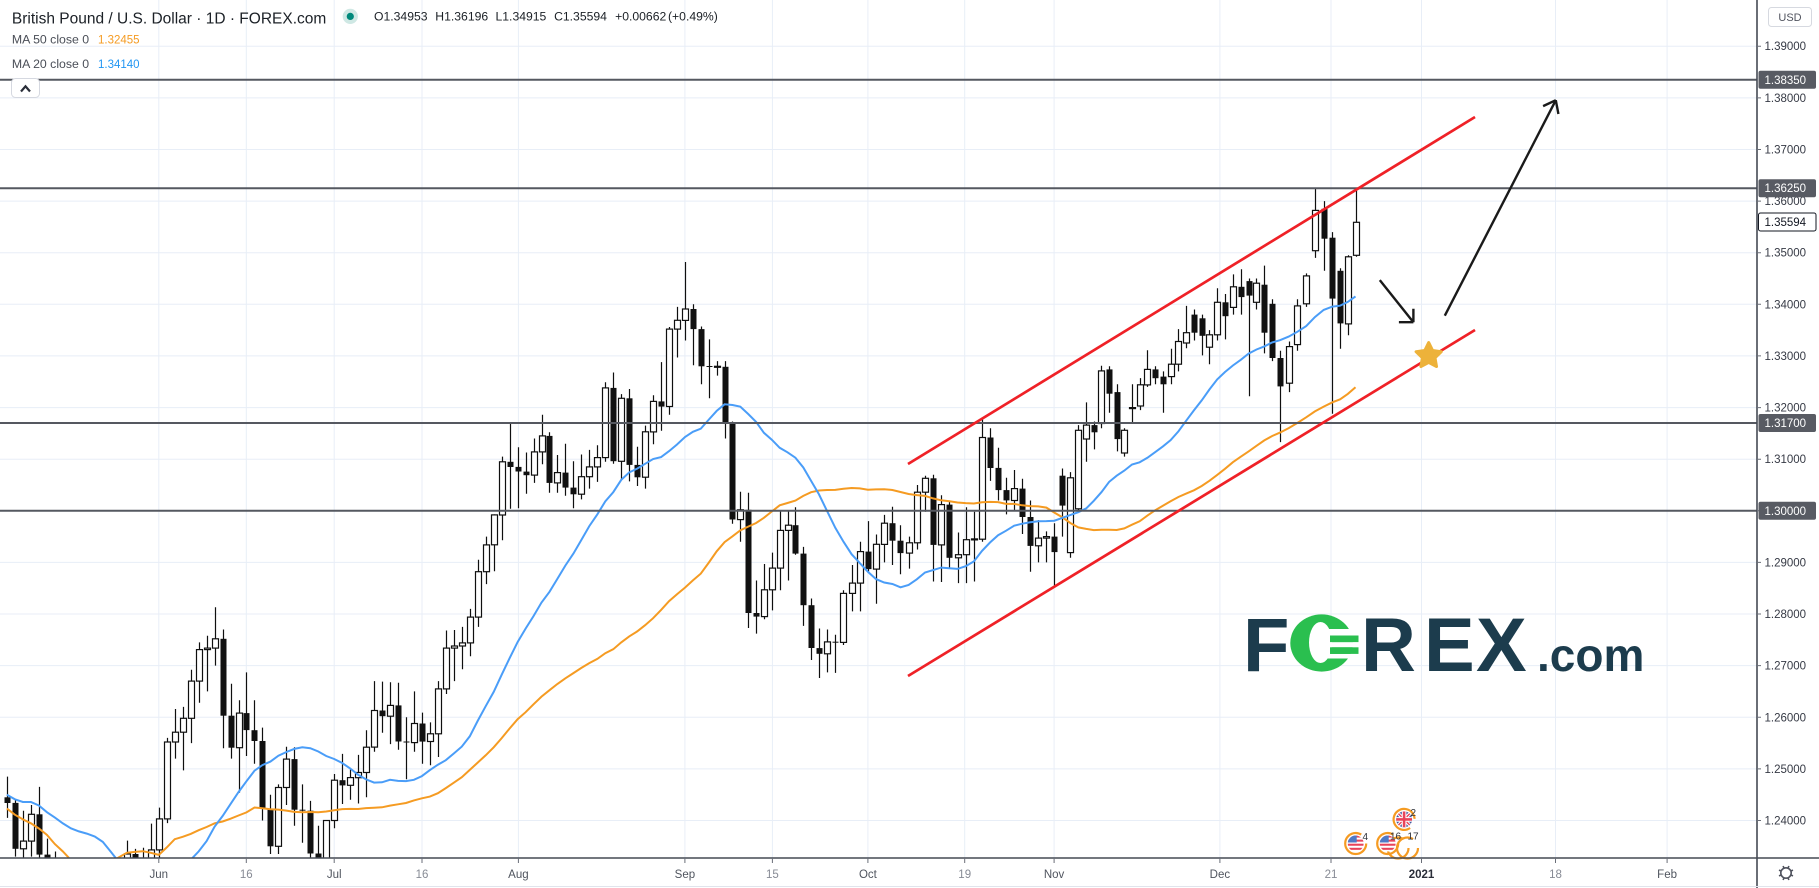 Image resolution: width=1819 pixels, height=888 pixels. Describe the element at coordinates (334, 875) in the screenshot. I see `svg-text: Jul` at that location.